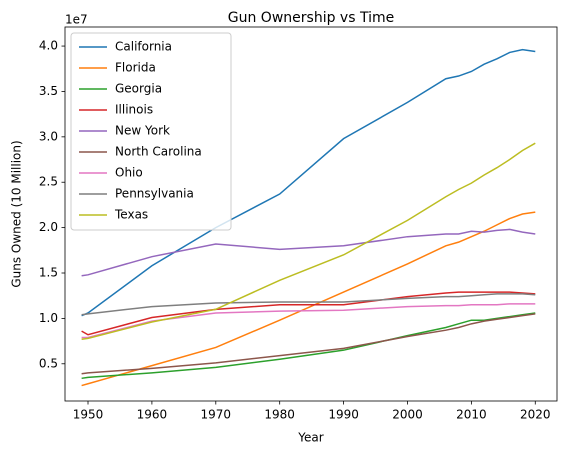 This screenshot has width=567, height=455. What do you see at coordinates (143, 47) in the screenshot?
I see `legend-label: California` at bounding box center [143, 47].